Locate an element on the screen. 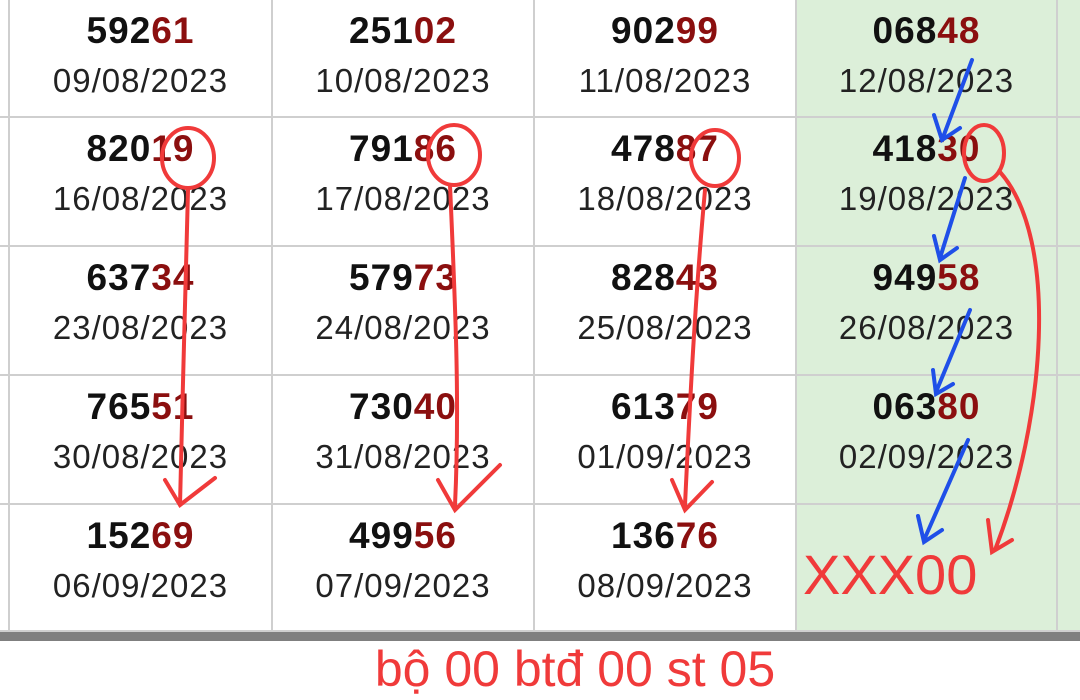 This screenshot has width=1080, height=700. table-cell: 82019 16/08/2023 is located at coordinates (141, 182).